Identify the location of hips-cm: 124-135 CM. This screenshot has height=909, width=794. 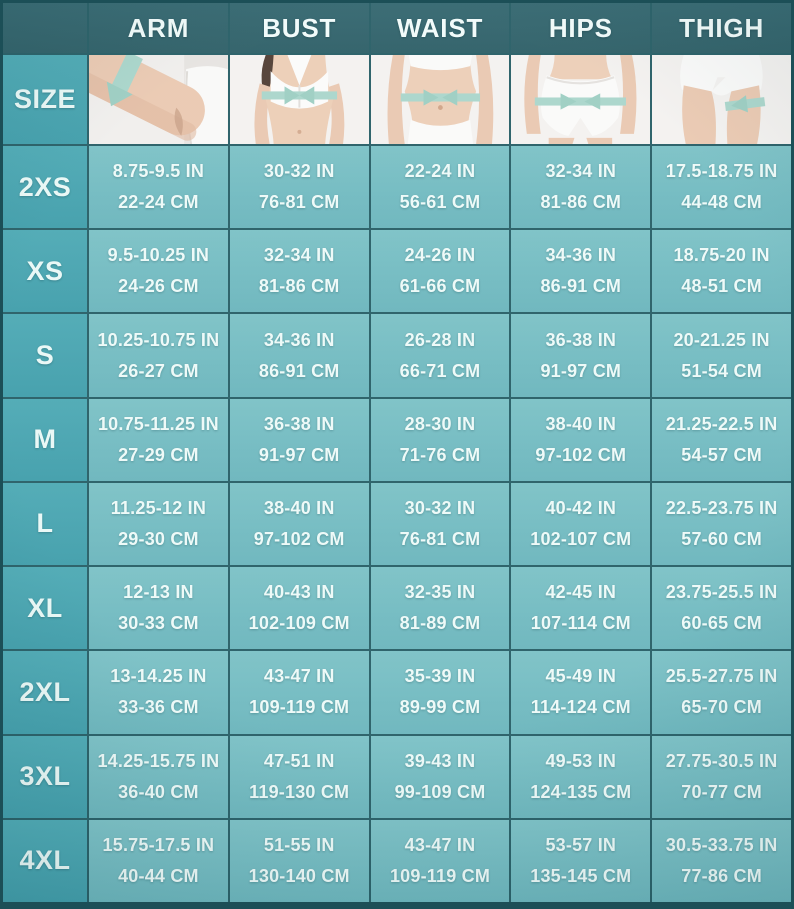
(581, 791).